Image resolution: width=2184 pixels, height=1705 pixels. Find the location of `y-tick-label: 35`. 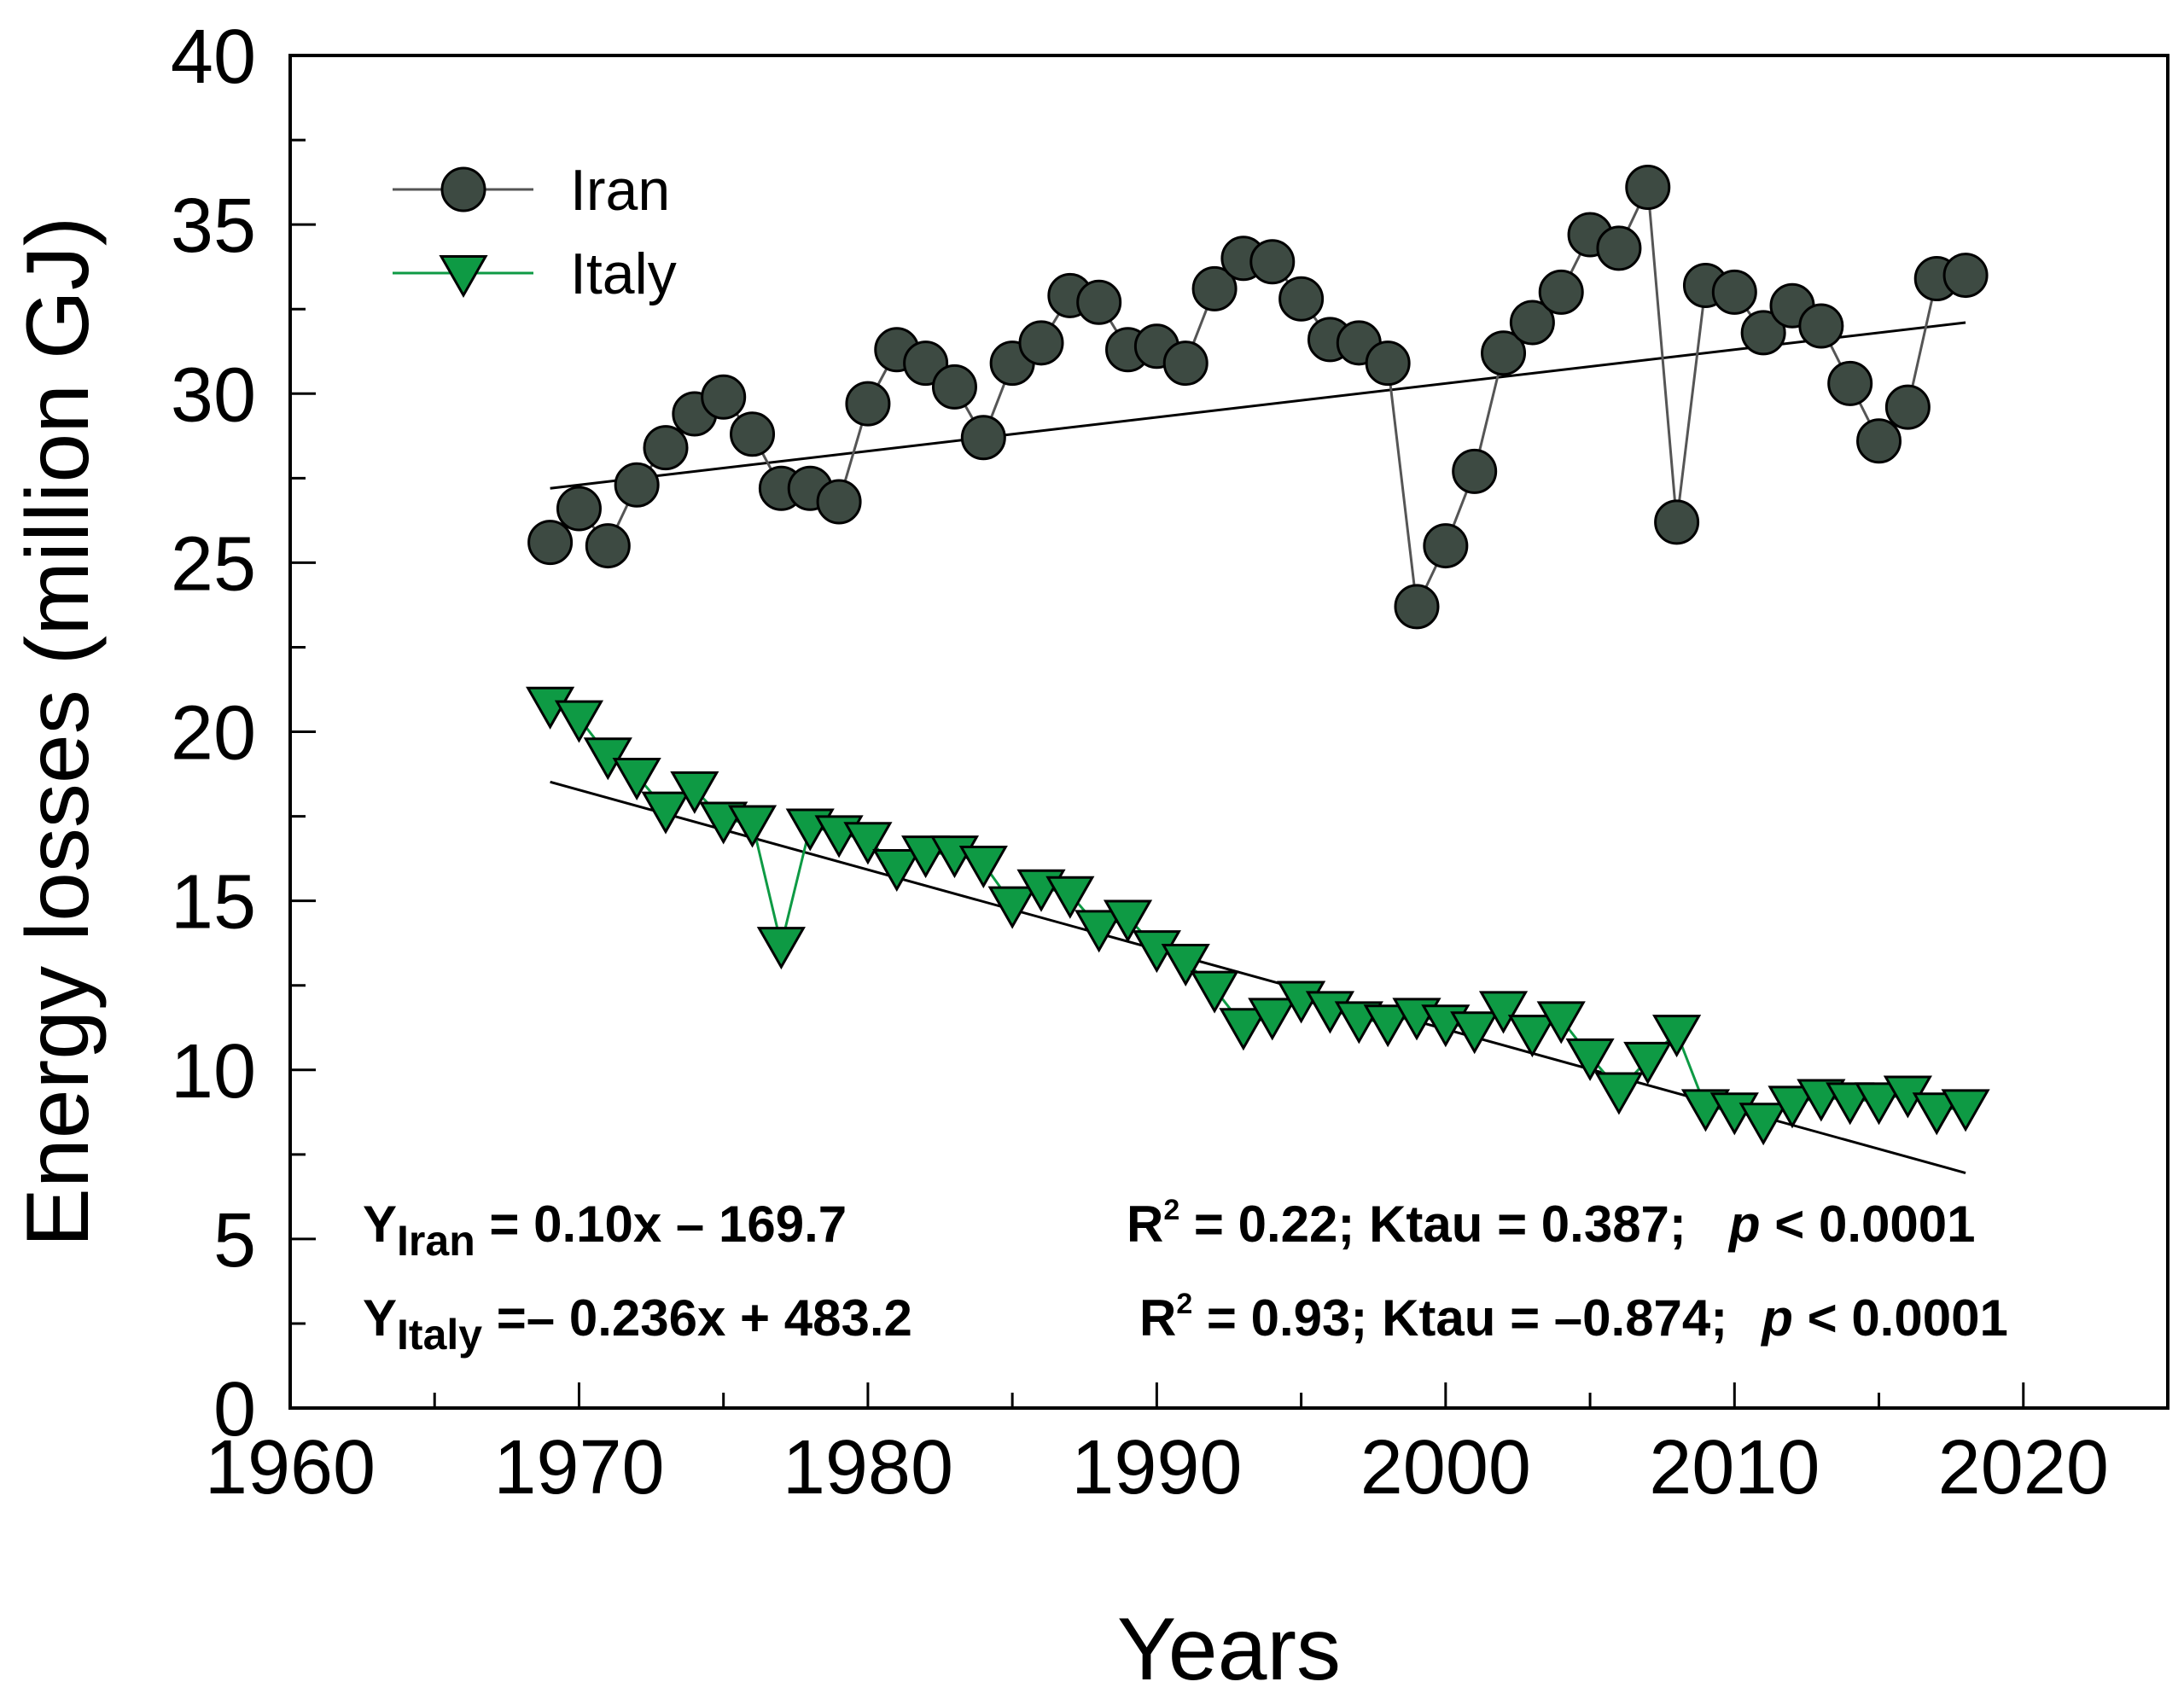

y-tick-label: 35 is located at coordinates (214, 226).